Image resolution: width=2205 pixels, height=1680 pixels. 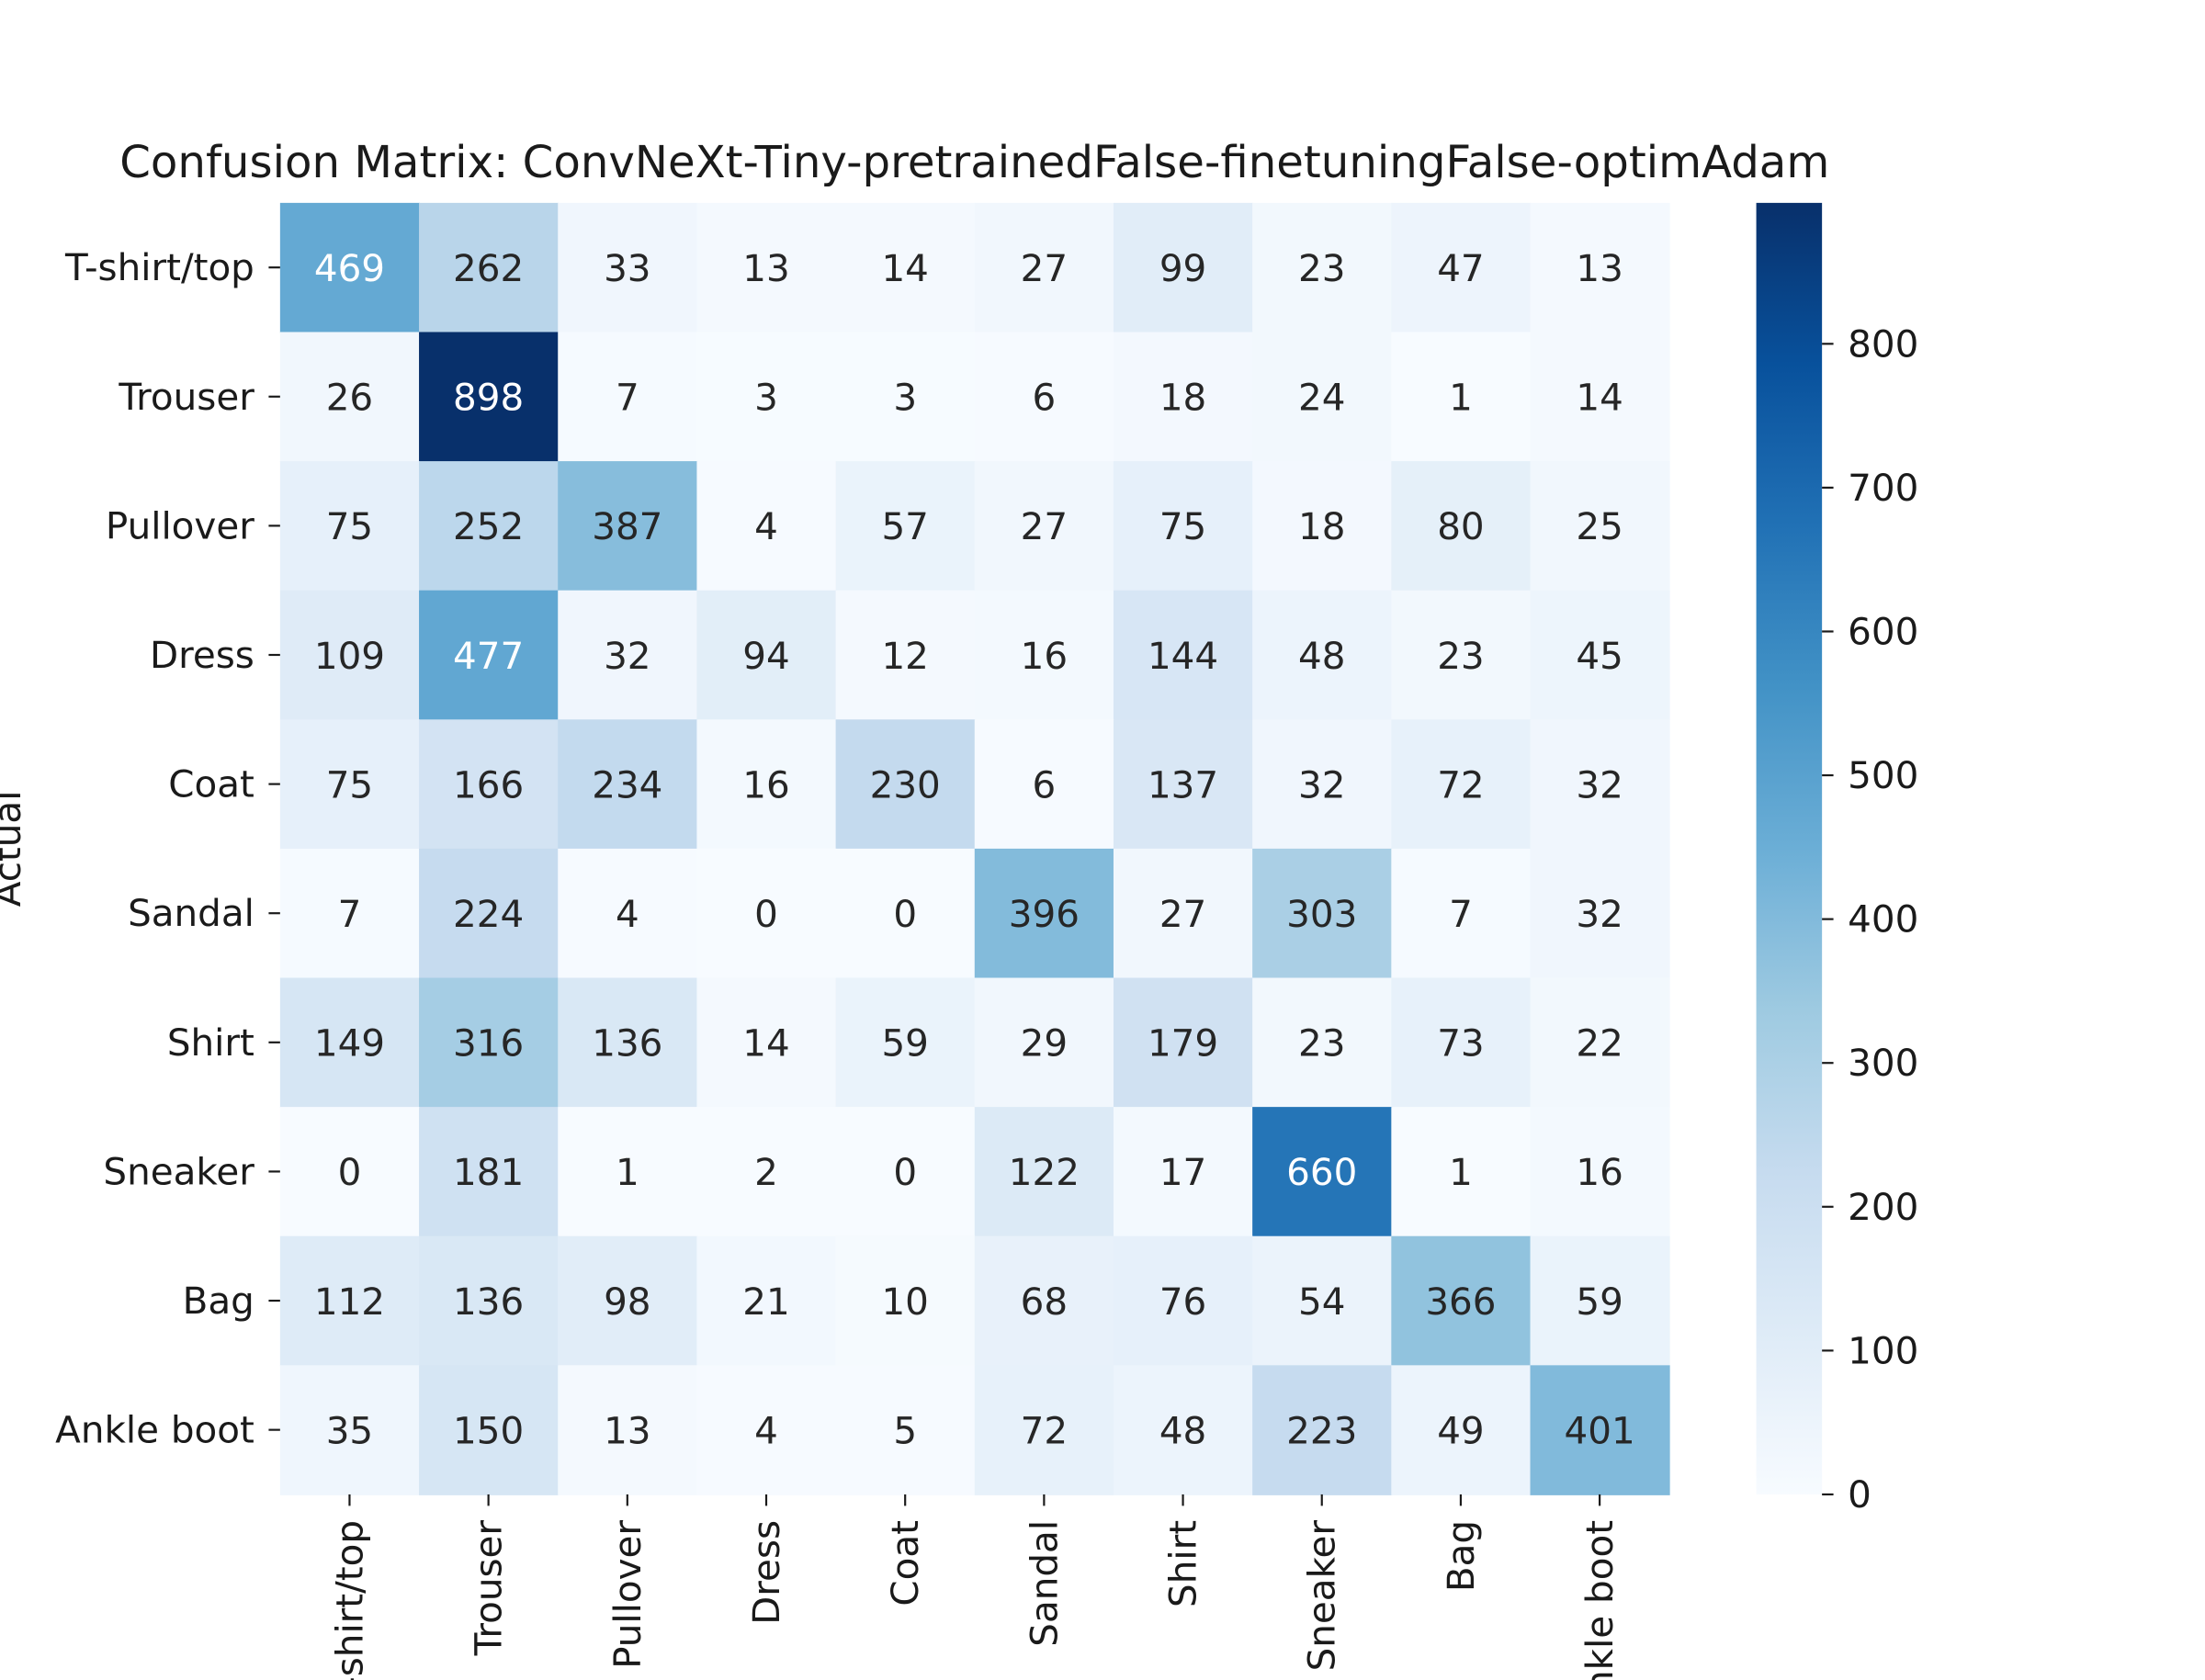 What do you see at coordinates (1044, 1172) in the screenshot?
I see `cell-value-label: 122` at bounding box center [1044, 1172].